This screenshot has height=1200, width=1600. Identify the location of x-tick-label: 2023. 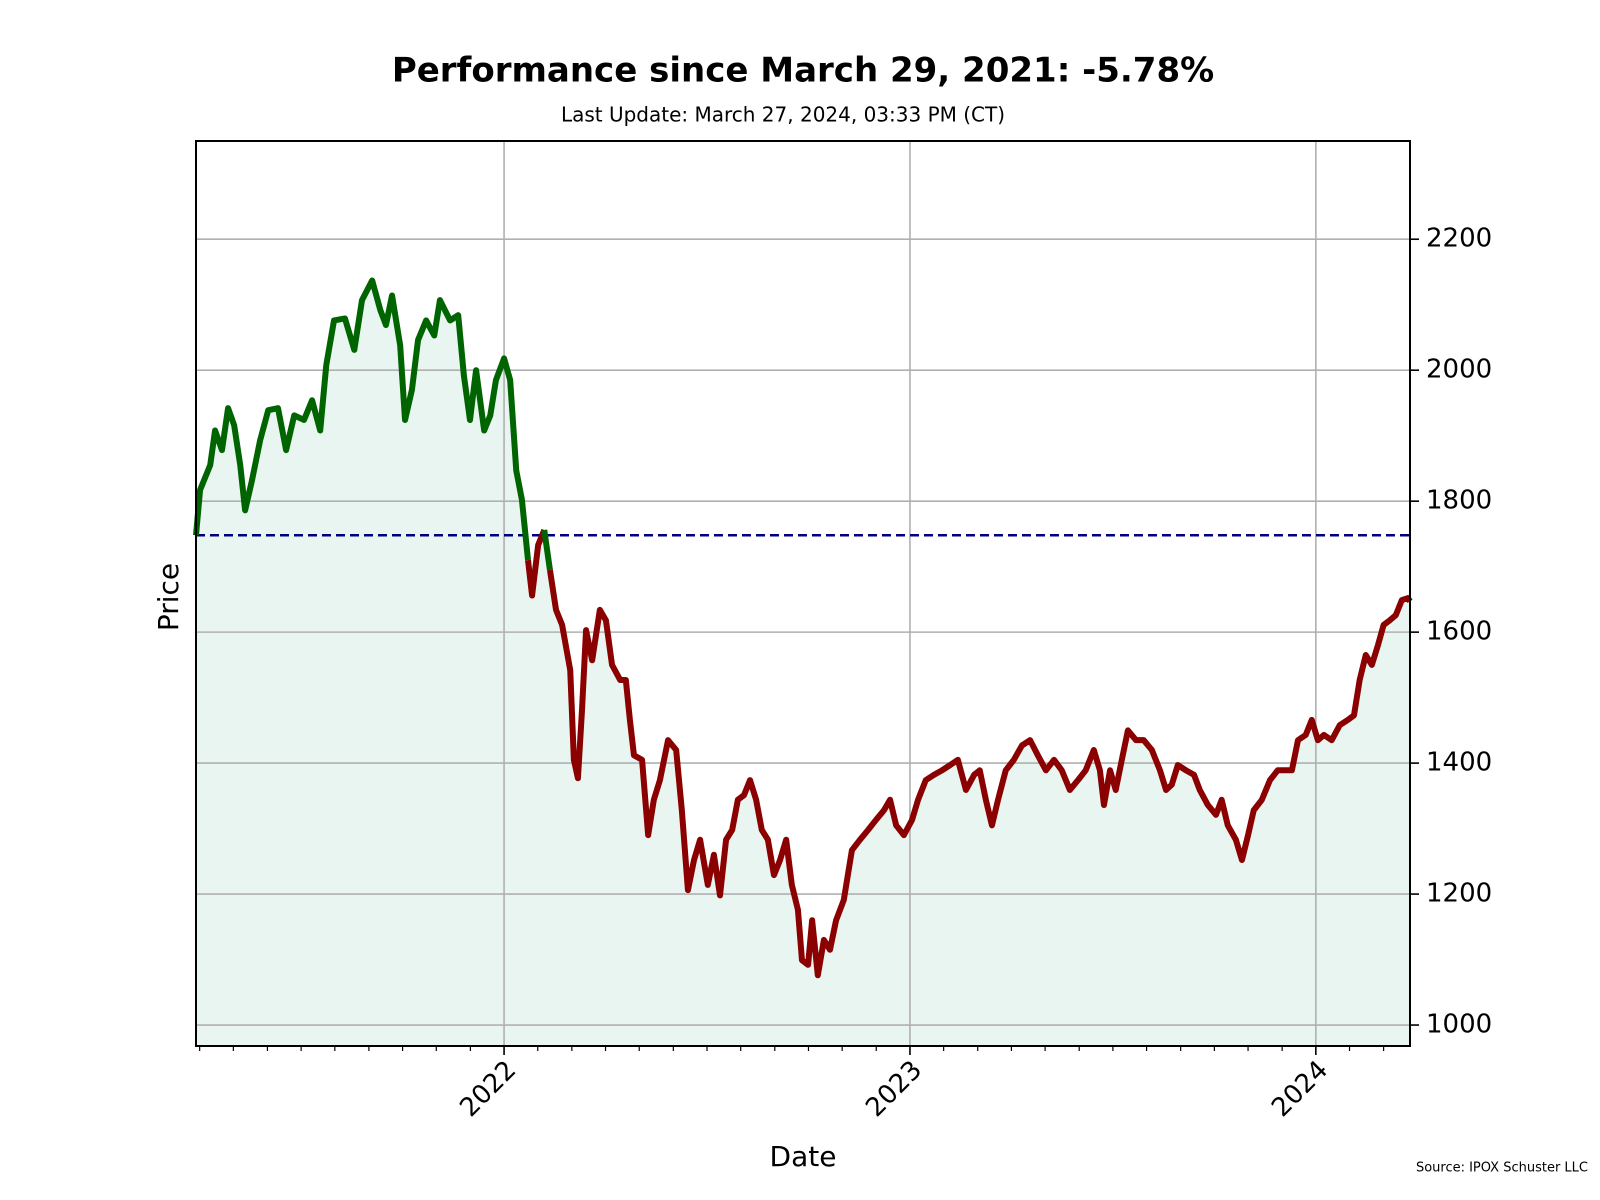
(894, 1089).